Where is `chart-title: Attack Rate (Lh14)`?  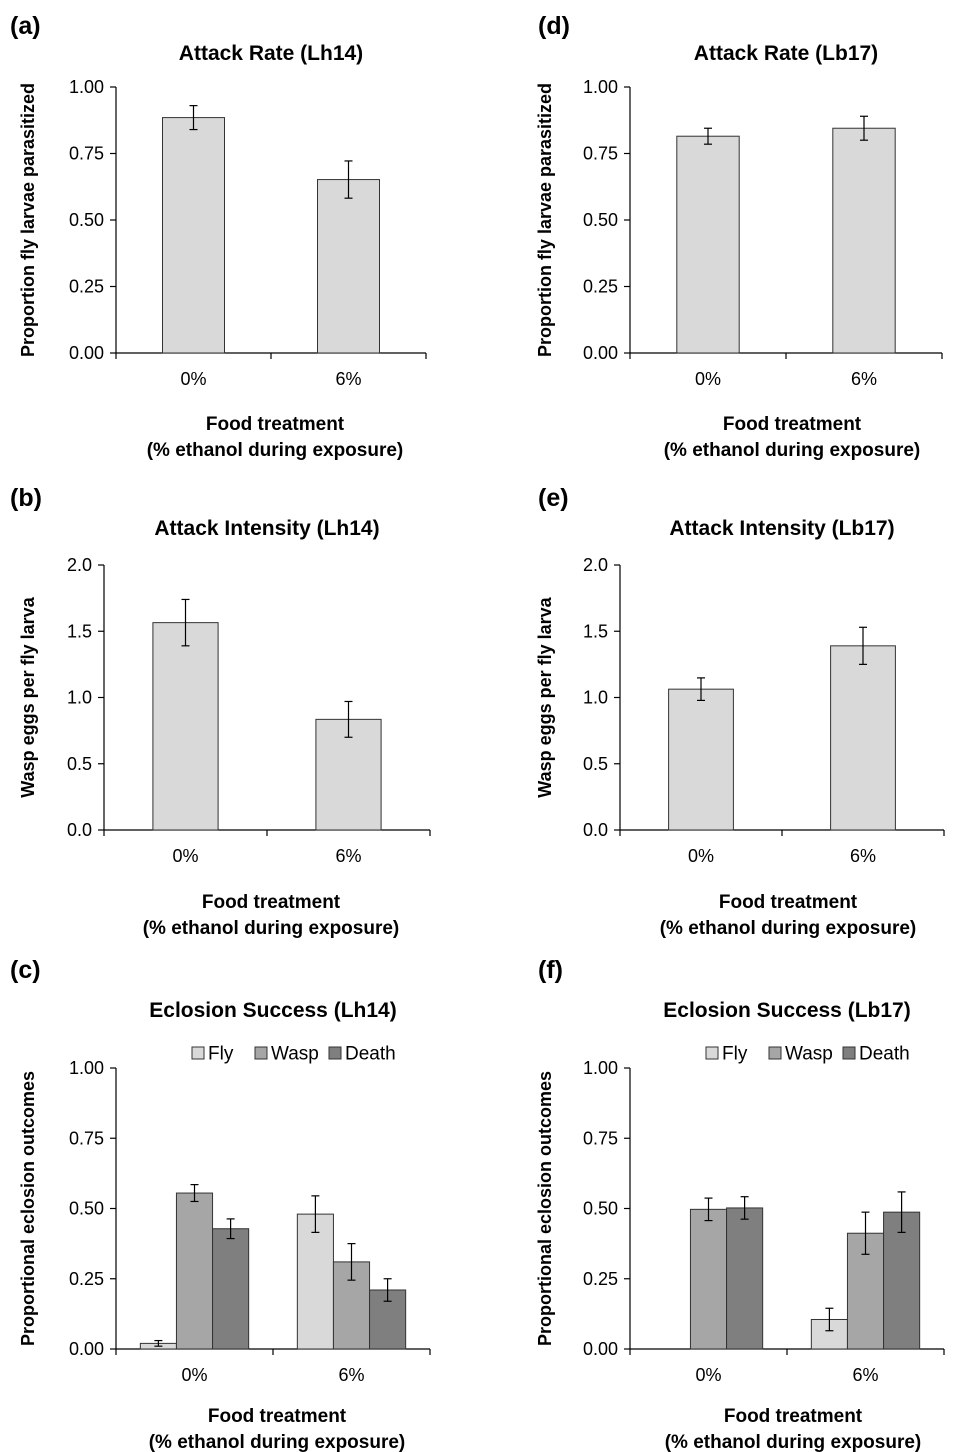
chart-title: Attack Rate (Lh14) is located at coordinates (271, 53).